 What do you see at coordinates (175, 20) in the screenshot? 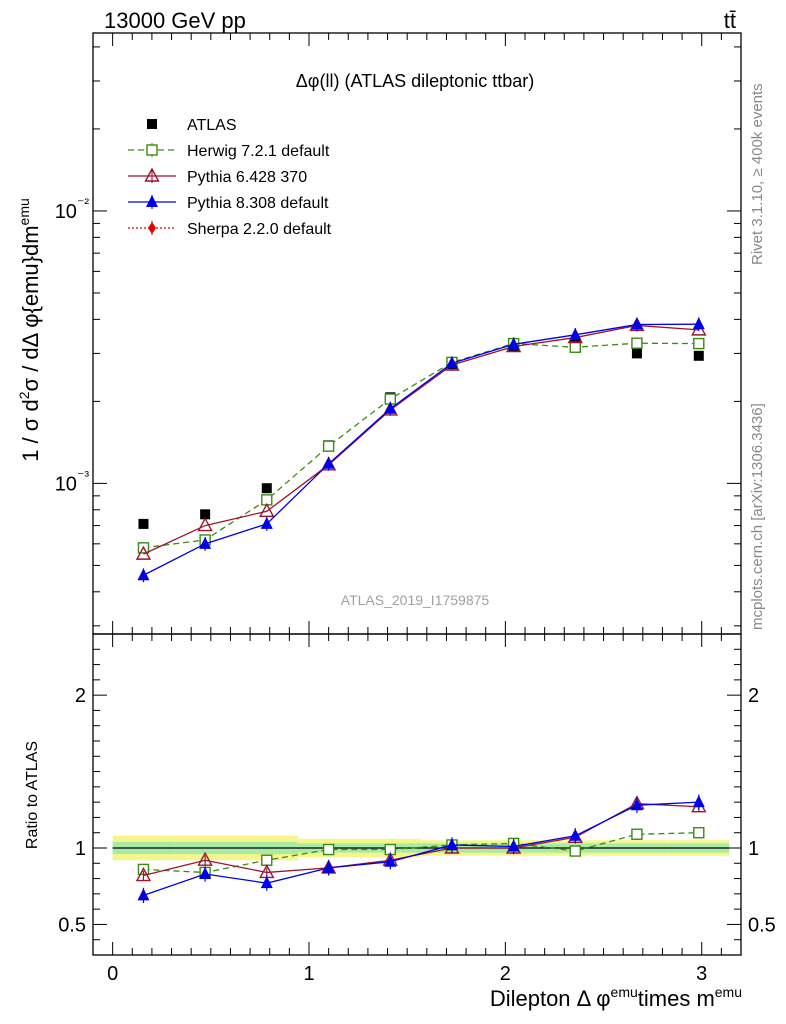
I see `header-left: 13000 GeV pp` at bounding box center [175, 20].